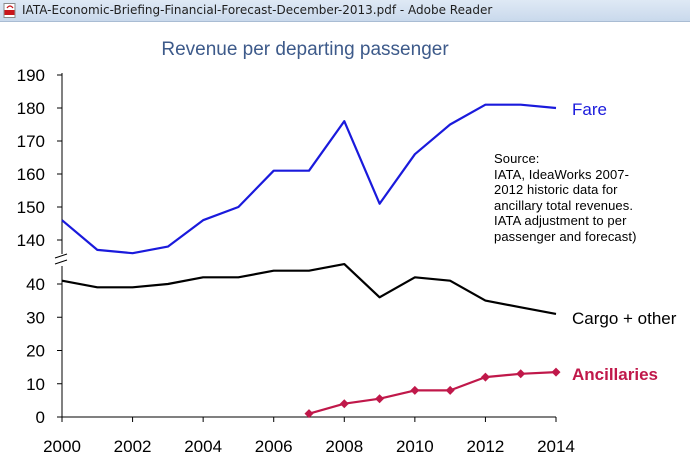 This screenshot has height=466, width=690. Describe the element at coordinates (560, 220) in the screenshot. I see `source-note-line: IATA adjustment to per` at that location.